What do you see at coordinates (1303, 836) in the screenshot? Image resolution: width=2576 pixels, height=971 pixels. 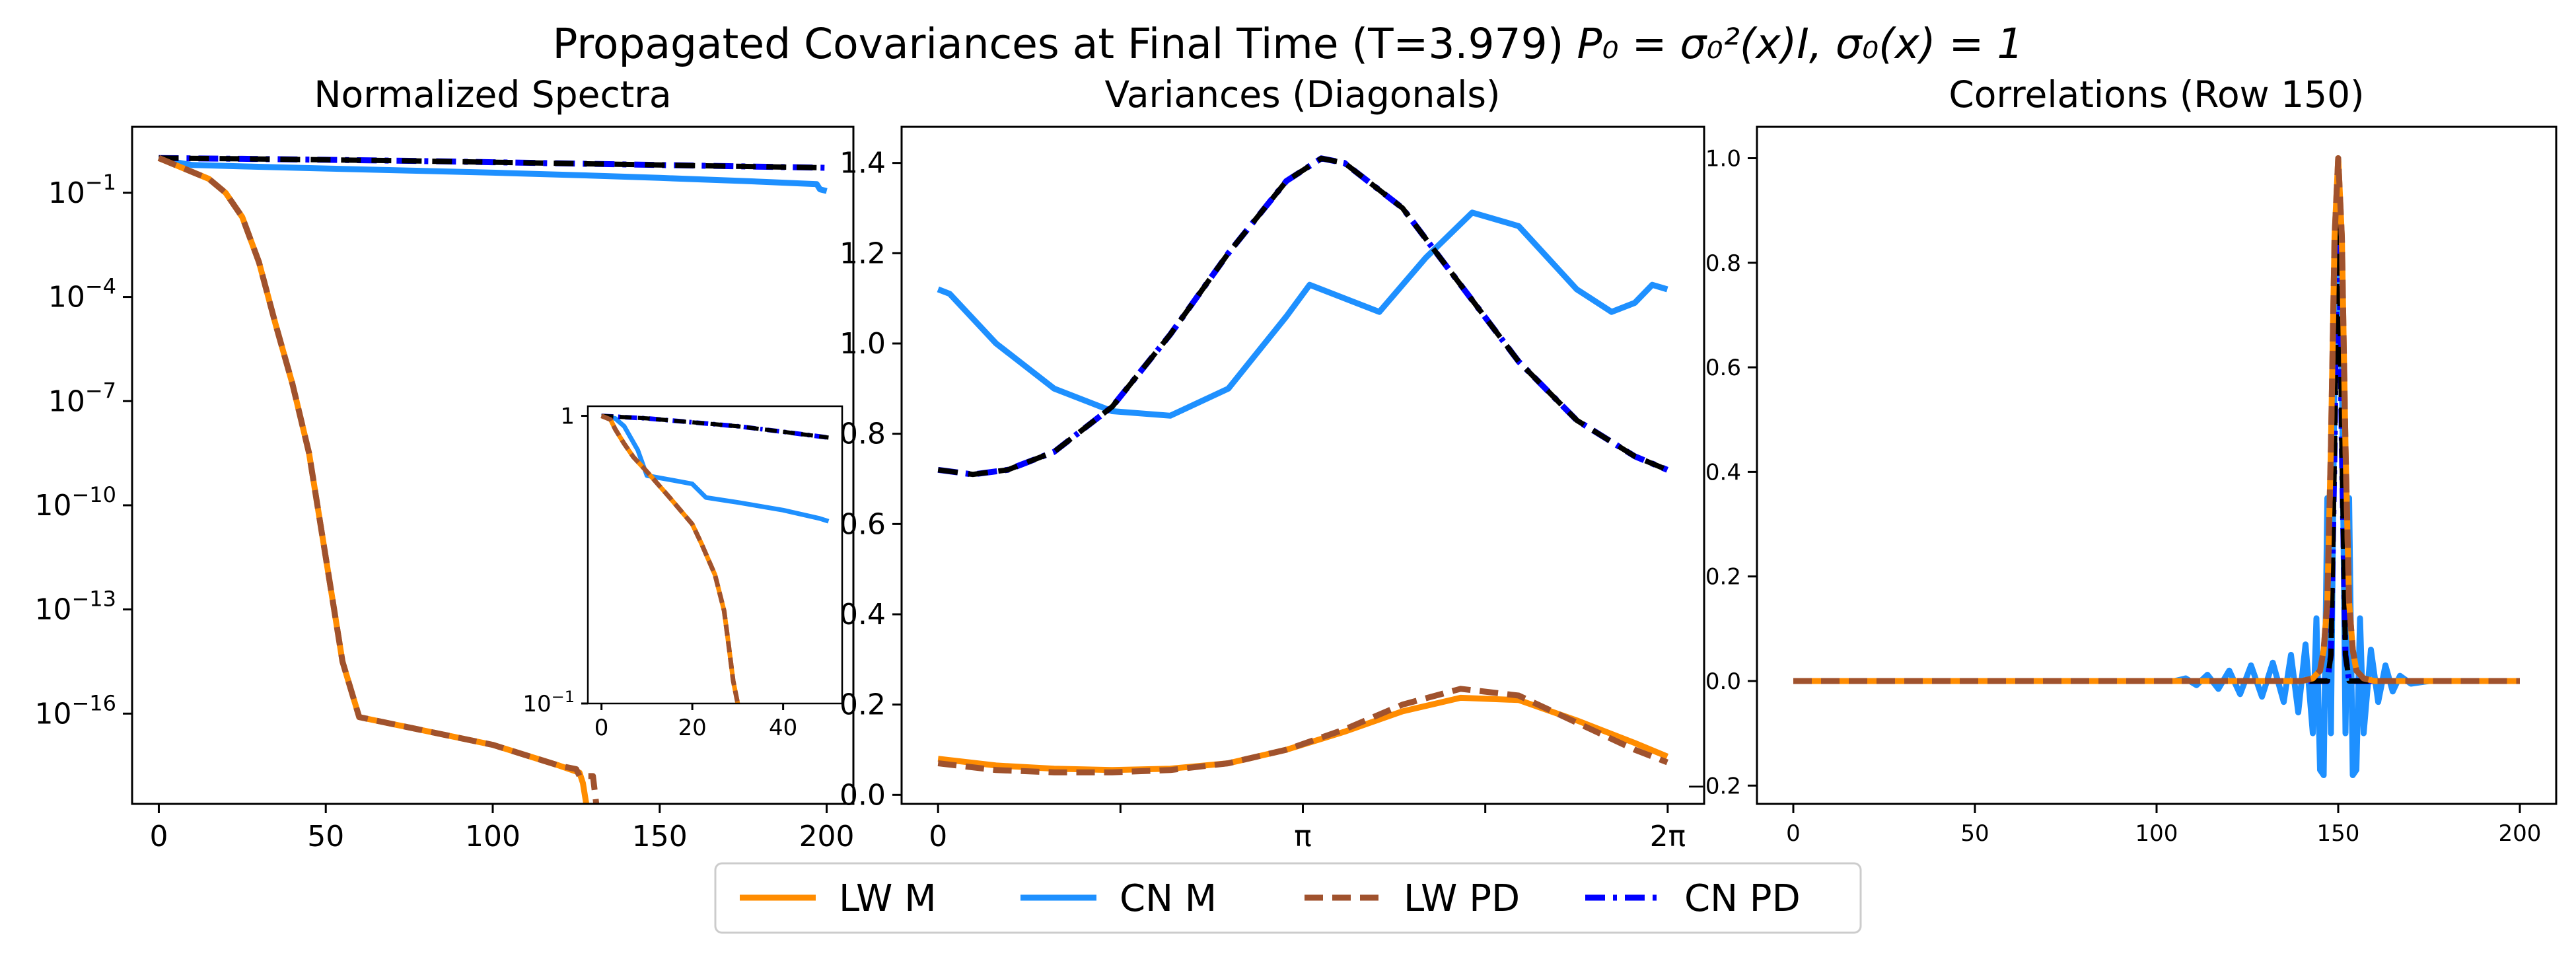 I see `variances-xtick-label: π` at bounding box center [1303, 836].